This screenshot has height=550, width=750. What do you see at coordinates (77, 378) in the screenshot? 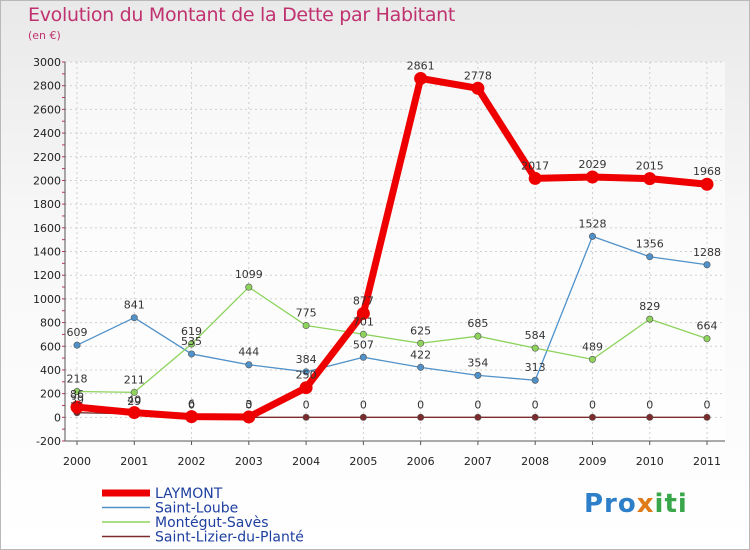
I see `data-label: 218` at bounding box center [77, 378].